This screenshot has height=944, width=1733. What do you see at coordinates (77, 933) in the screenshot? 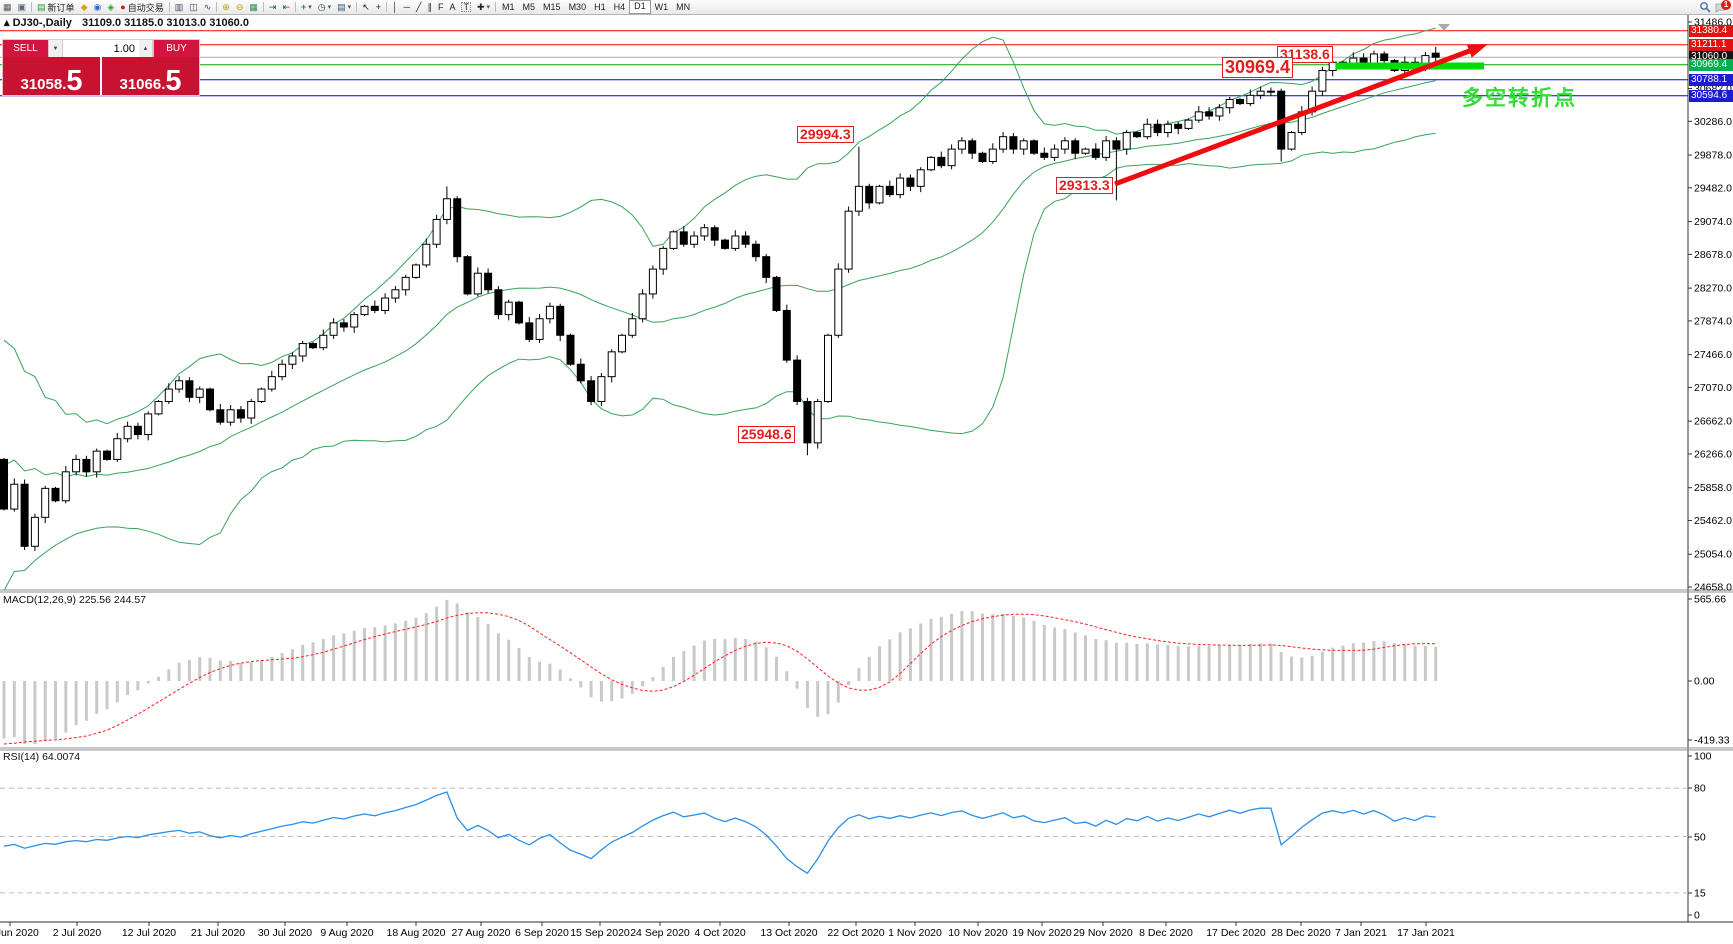
I see `date-tick-label: 2 Jul 2020` at bounding box center [77, 933].